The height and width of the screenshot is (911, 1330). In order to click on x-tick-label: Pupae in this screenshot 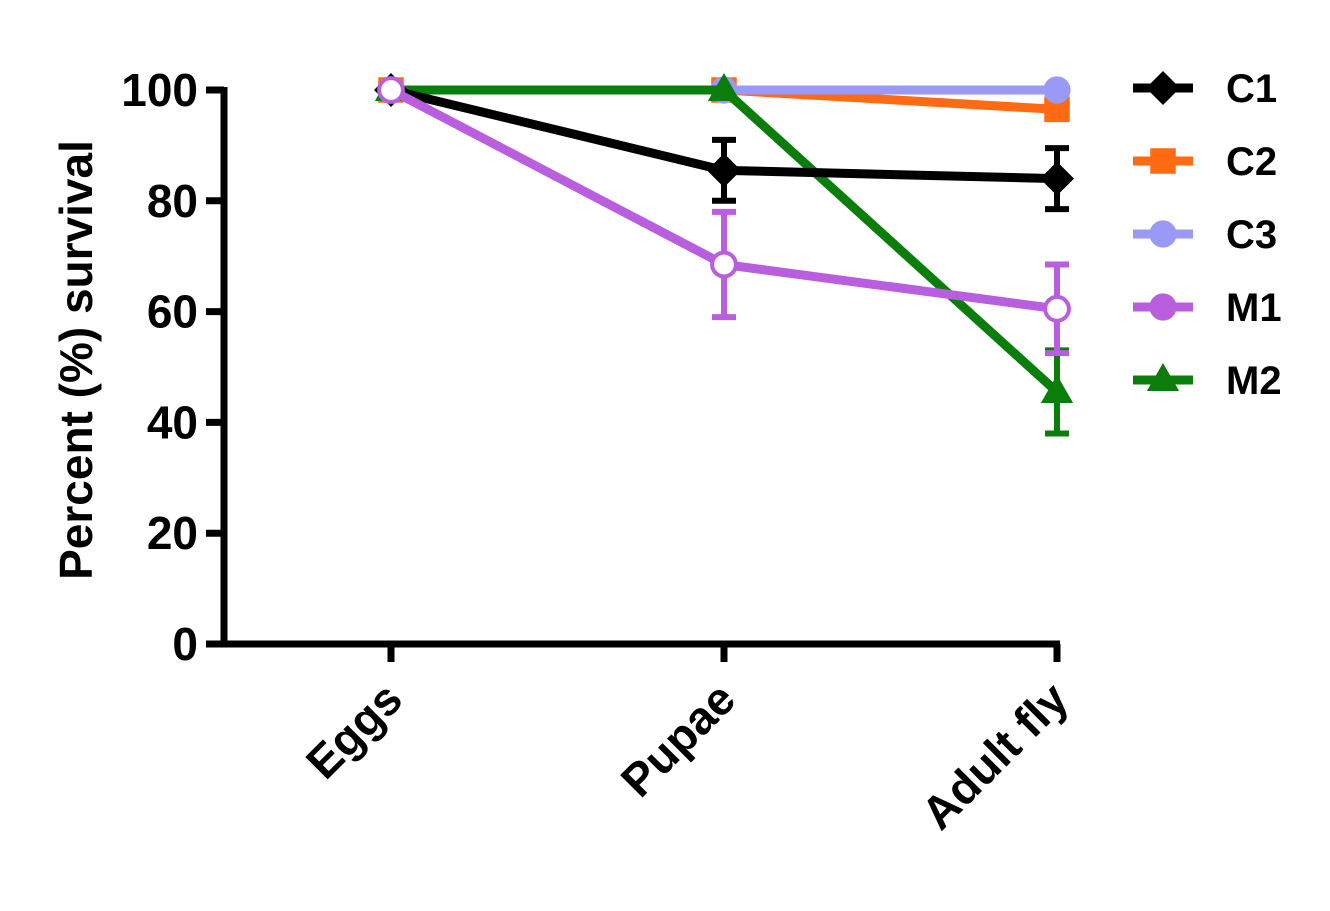, I will do `click(678, 739)`.